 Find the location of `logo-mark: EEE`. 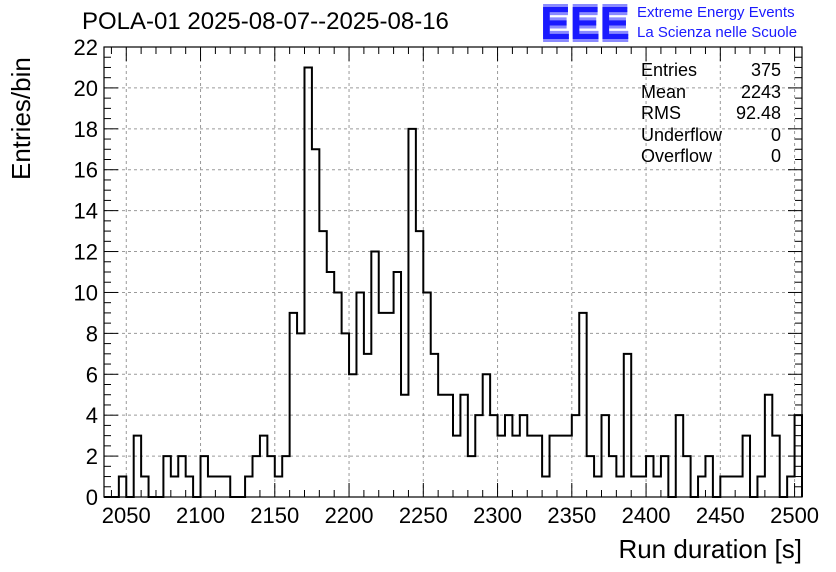

logo-mark: EEE is located at coordinates (585, 24).